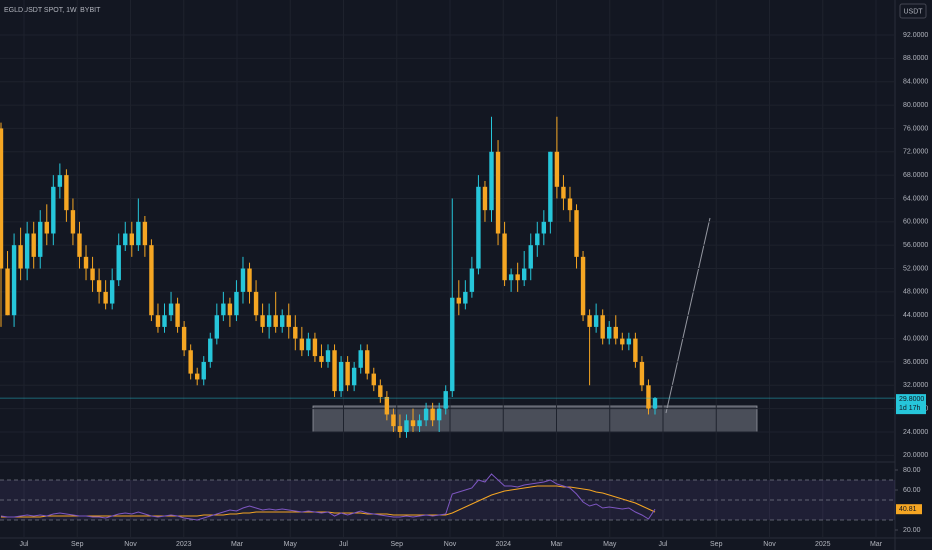  What do you see at coordinates (328, 497) in the screenshot?
I see `rsi-line` at bounding box center [328, 497].